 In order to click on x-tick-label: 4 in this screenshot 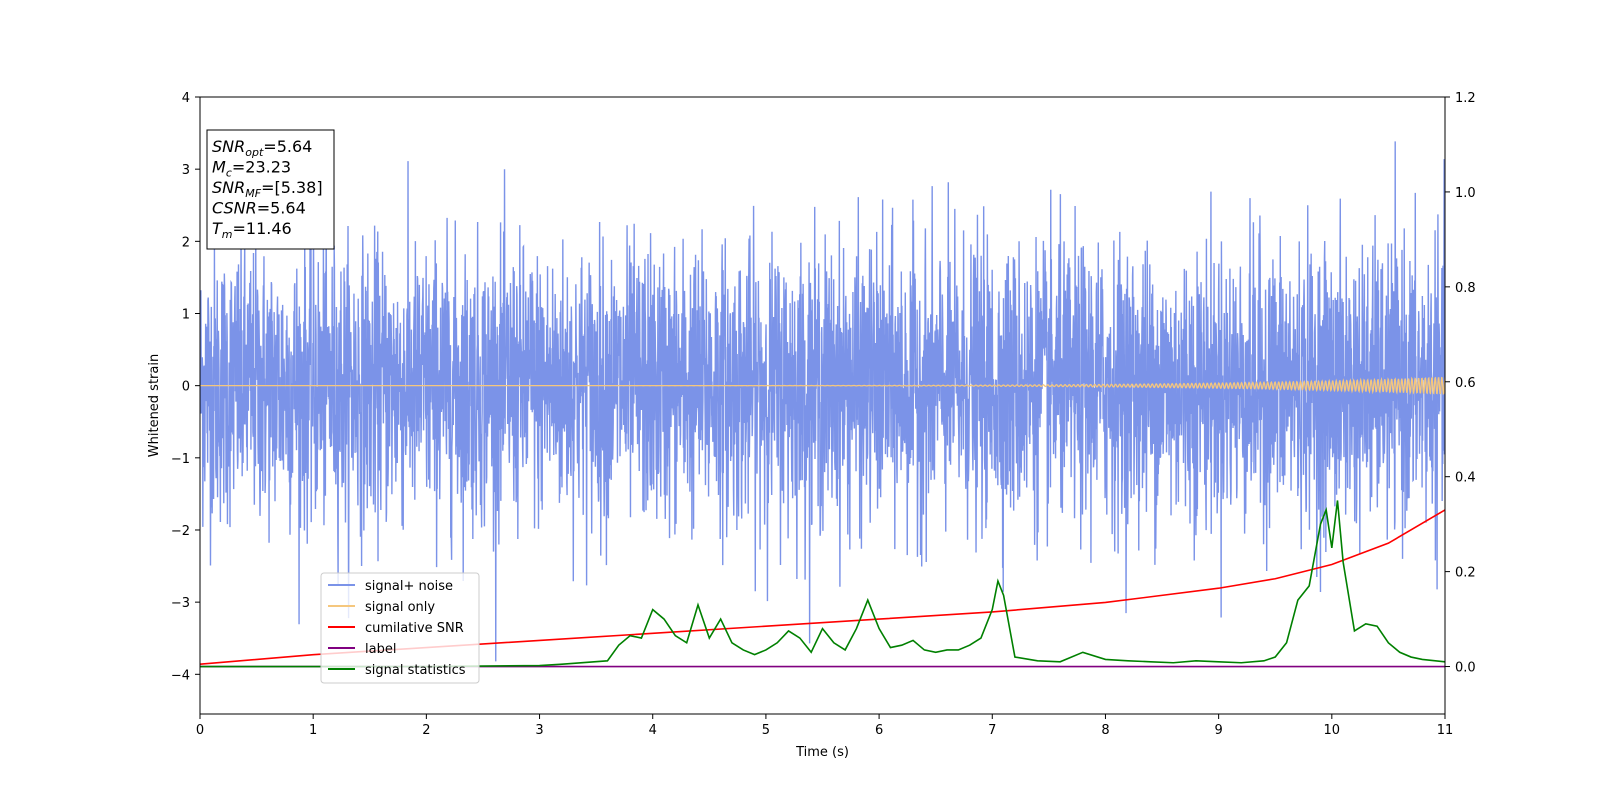, I will do `click(653, 730)`.